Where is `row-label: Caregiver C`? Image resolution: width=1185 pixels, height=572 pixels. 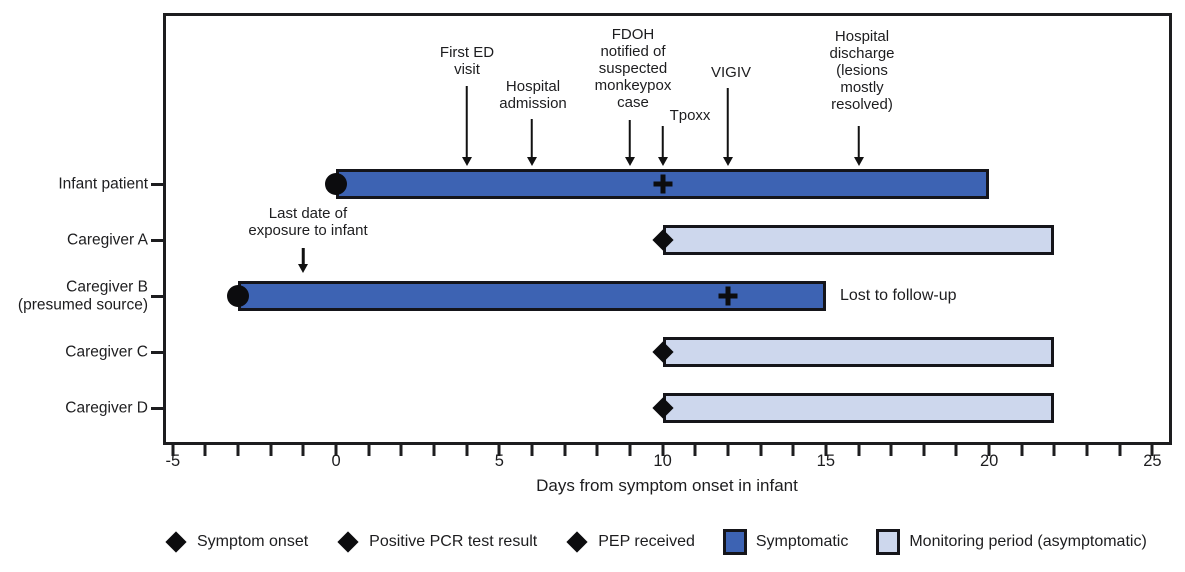 row-label: Caregiver C is located at coordinates (106, 352).